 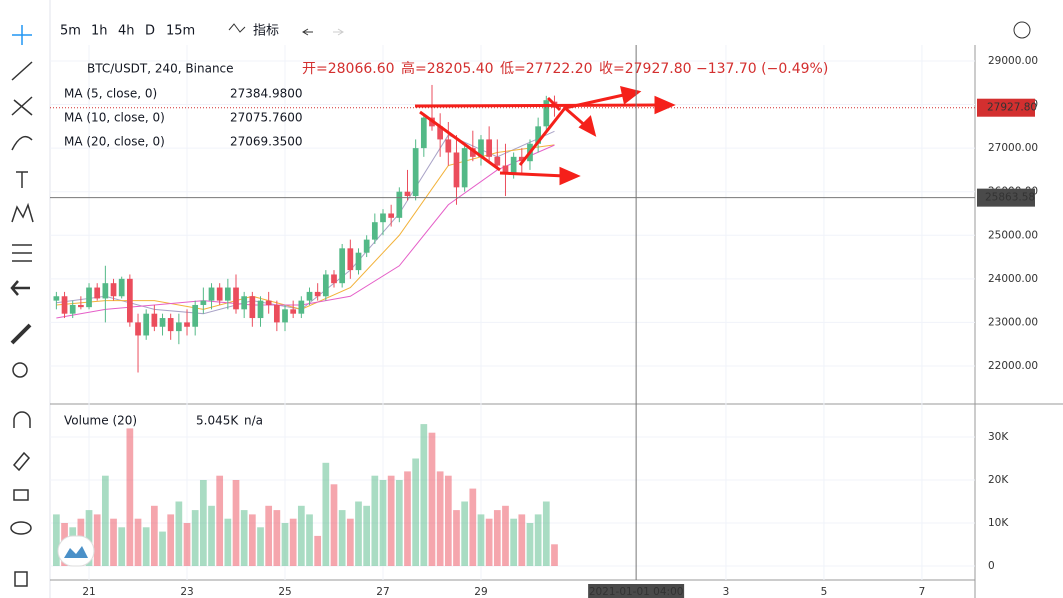 What do you see at coordinates (307, 32) in the screenshot?
I see `undo-button` at bounding box center [307, 32].